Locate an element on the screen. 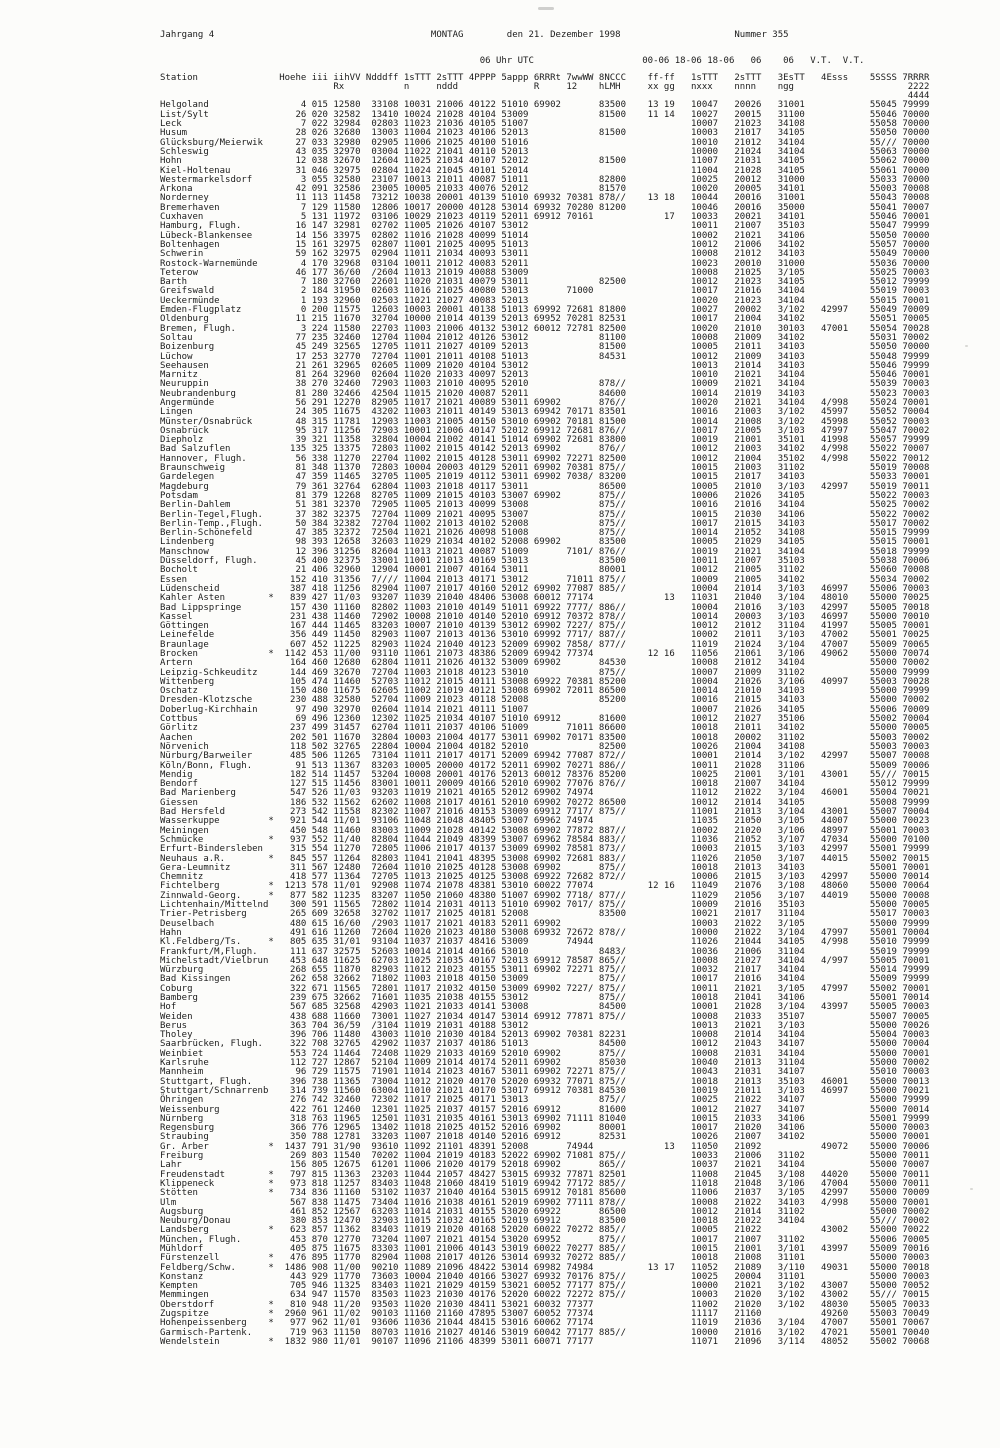  scan-artifact-mark is located at coordinates (546, 8).